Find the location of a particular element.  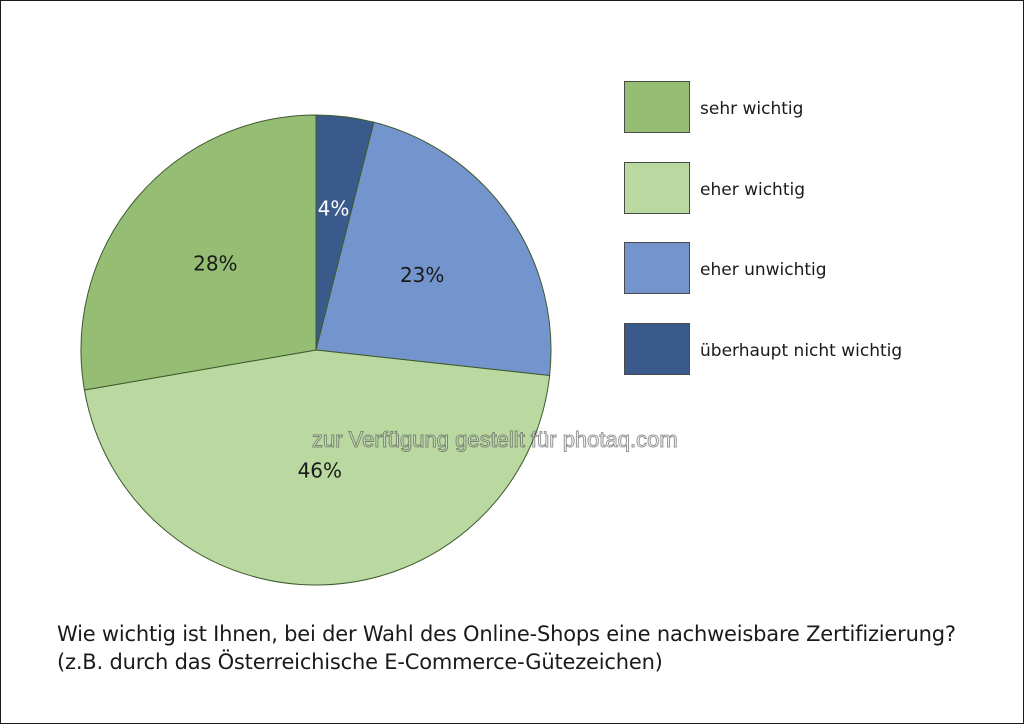

legend-label-sehr-wichtig: sehr wichtig is located at coordinates (752, 109).